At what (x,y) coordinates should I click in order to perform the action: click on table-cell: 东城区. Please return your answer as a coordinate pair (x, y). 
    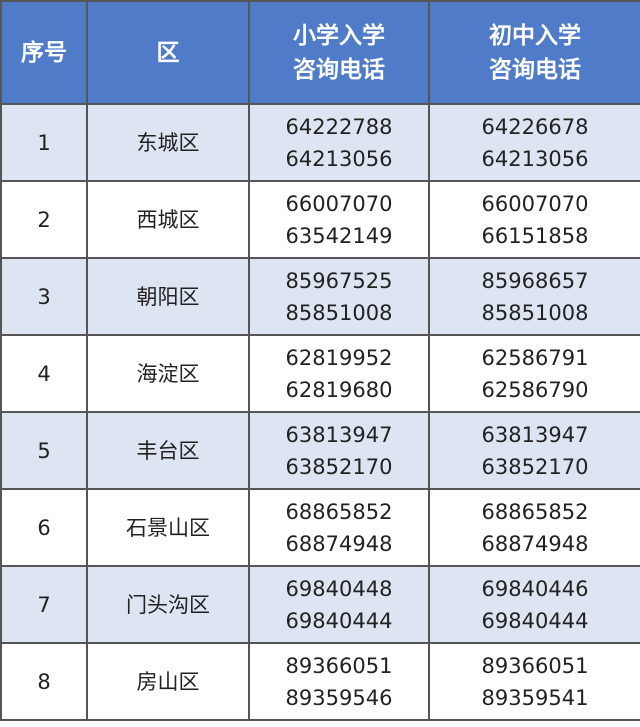
    Looking at the image, I should click on (168, 142).